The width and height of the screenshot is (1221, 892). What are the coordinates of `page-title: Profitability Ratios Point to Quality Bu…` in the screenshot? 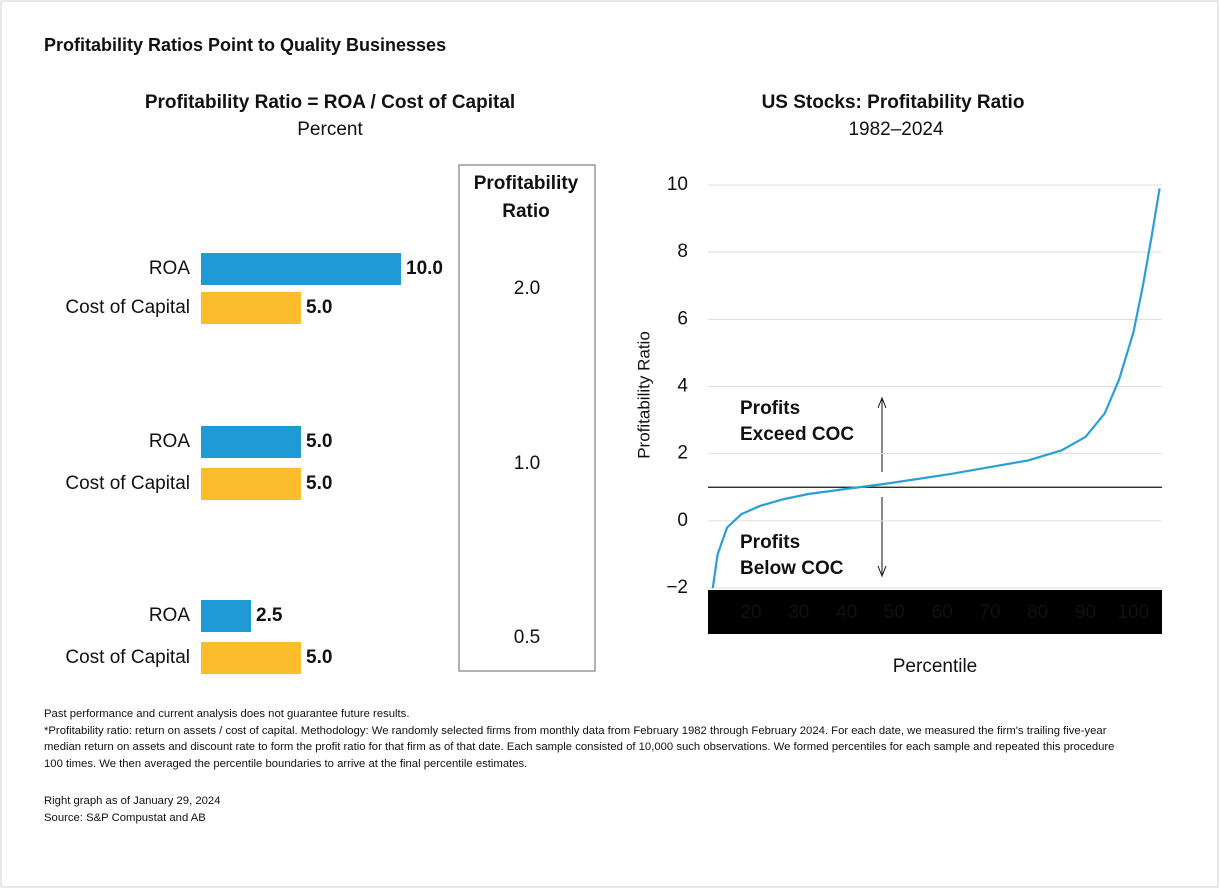 It's located at (245, 45).